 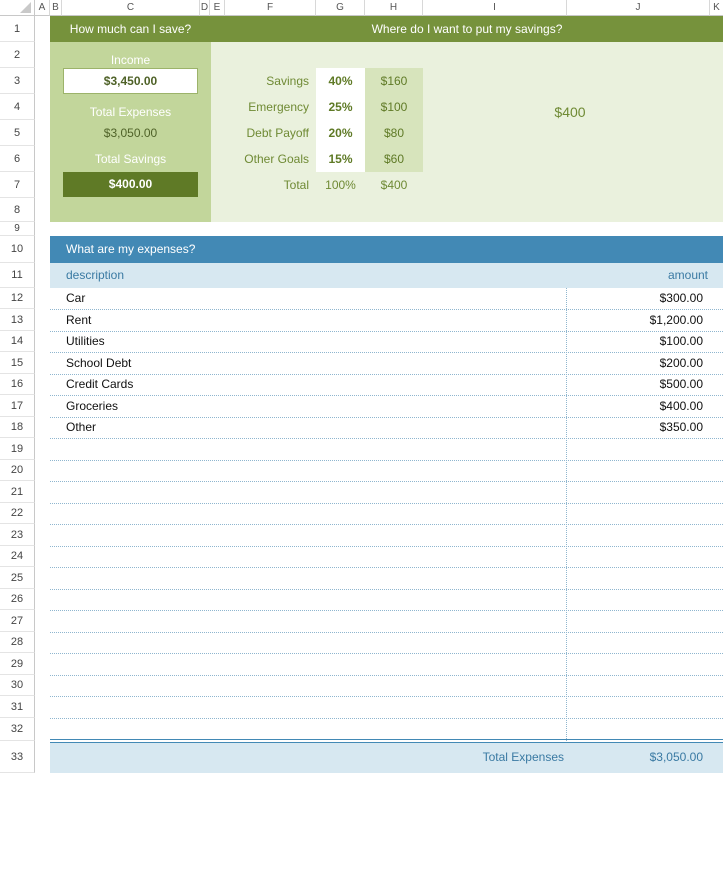 I want to click on expense-amount: $350.00, so click(x=681, y=427).